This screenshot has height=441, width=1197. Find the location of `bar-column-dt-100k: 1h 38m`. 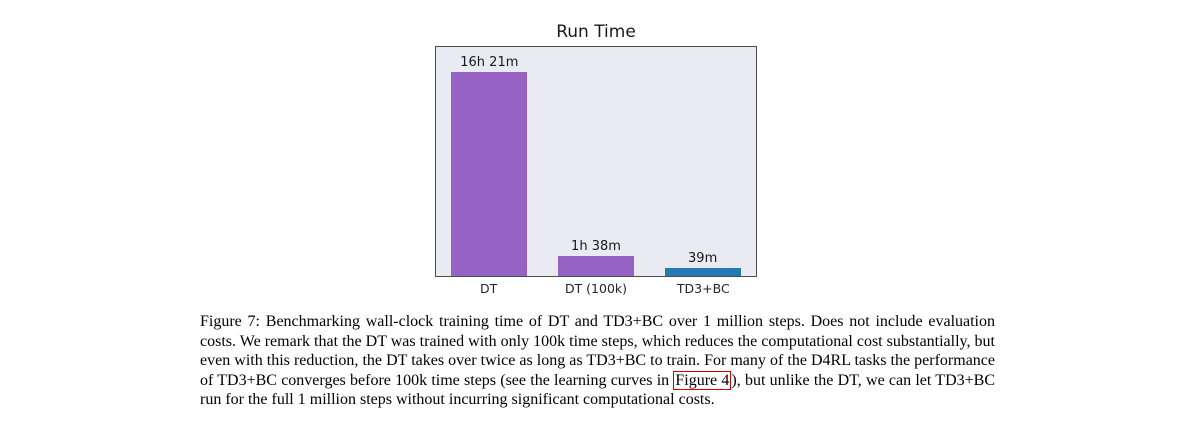

bar-column-dt-100k: 1h 38m is located at coordinates (596, 161).